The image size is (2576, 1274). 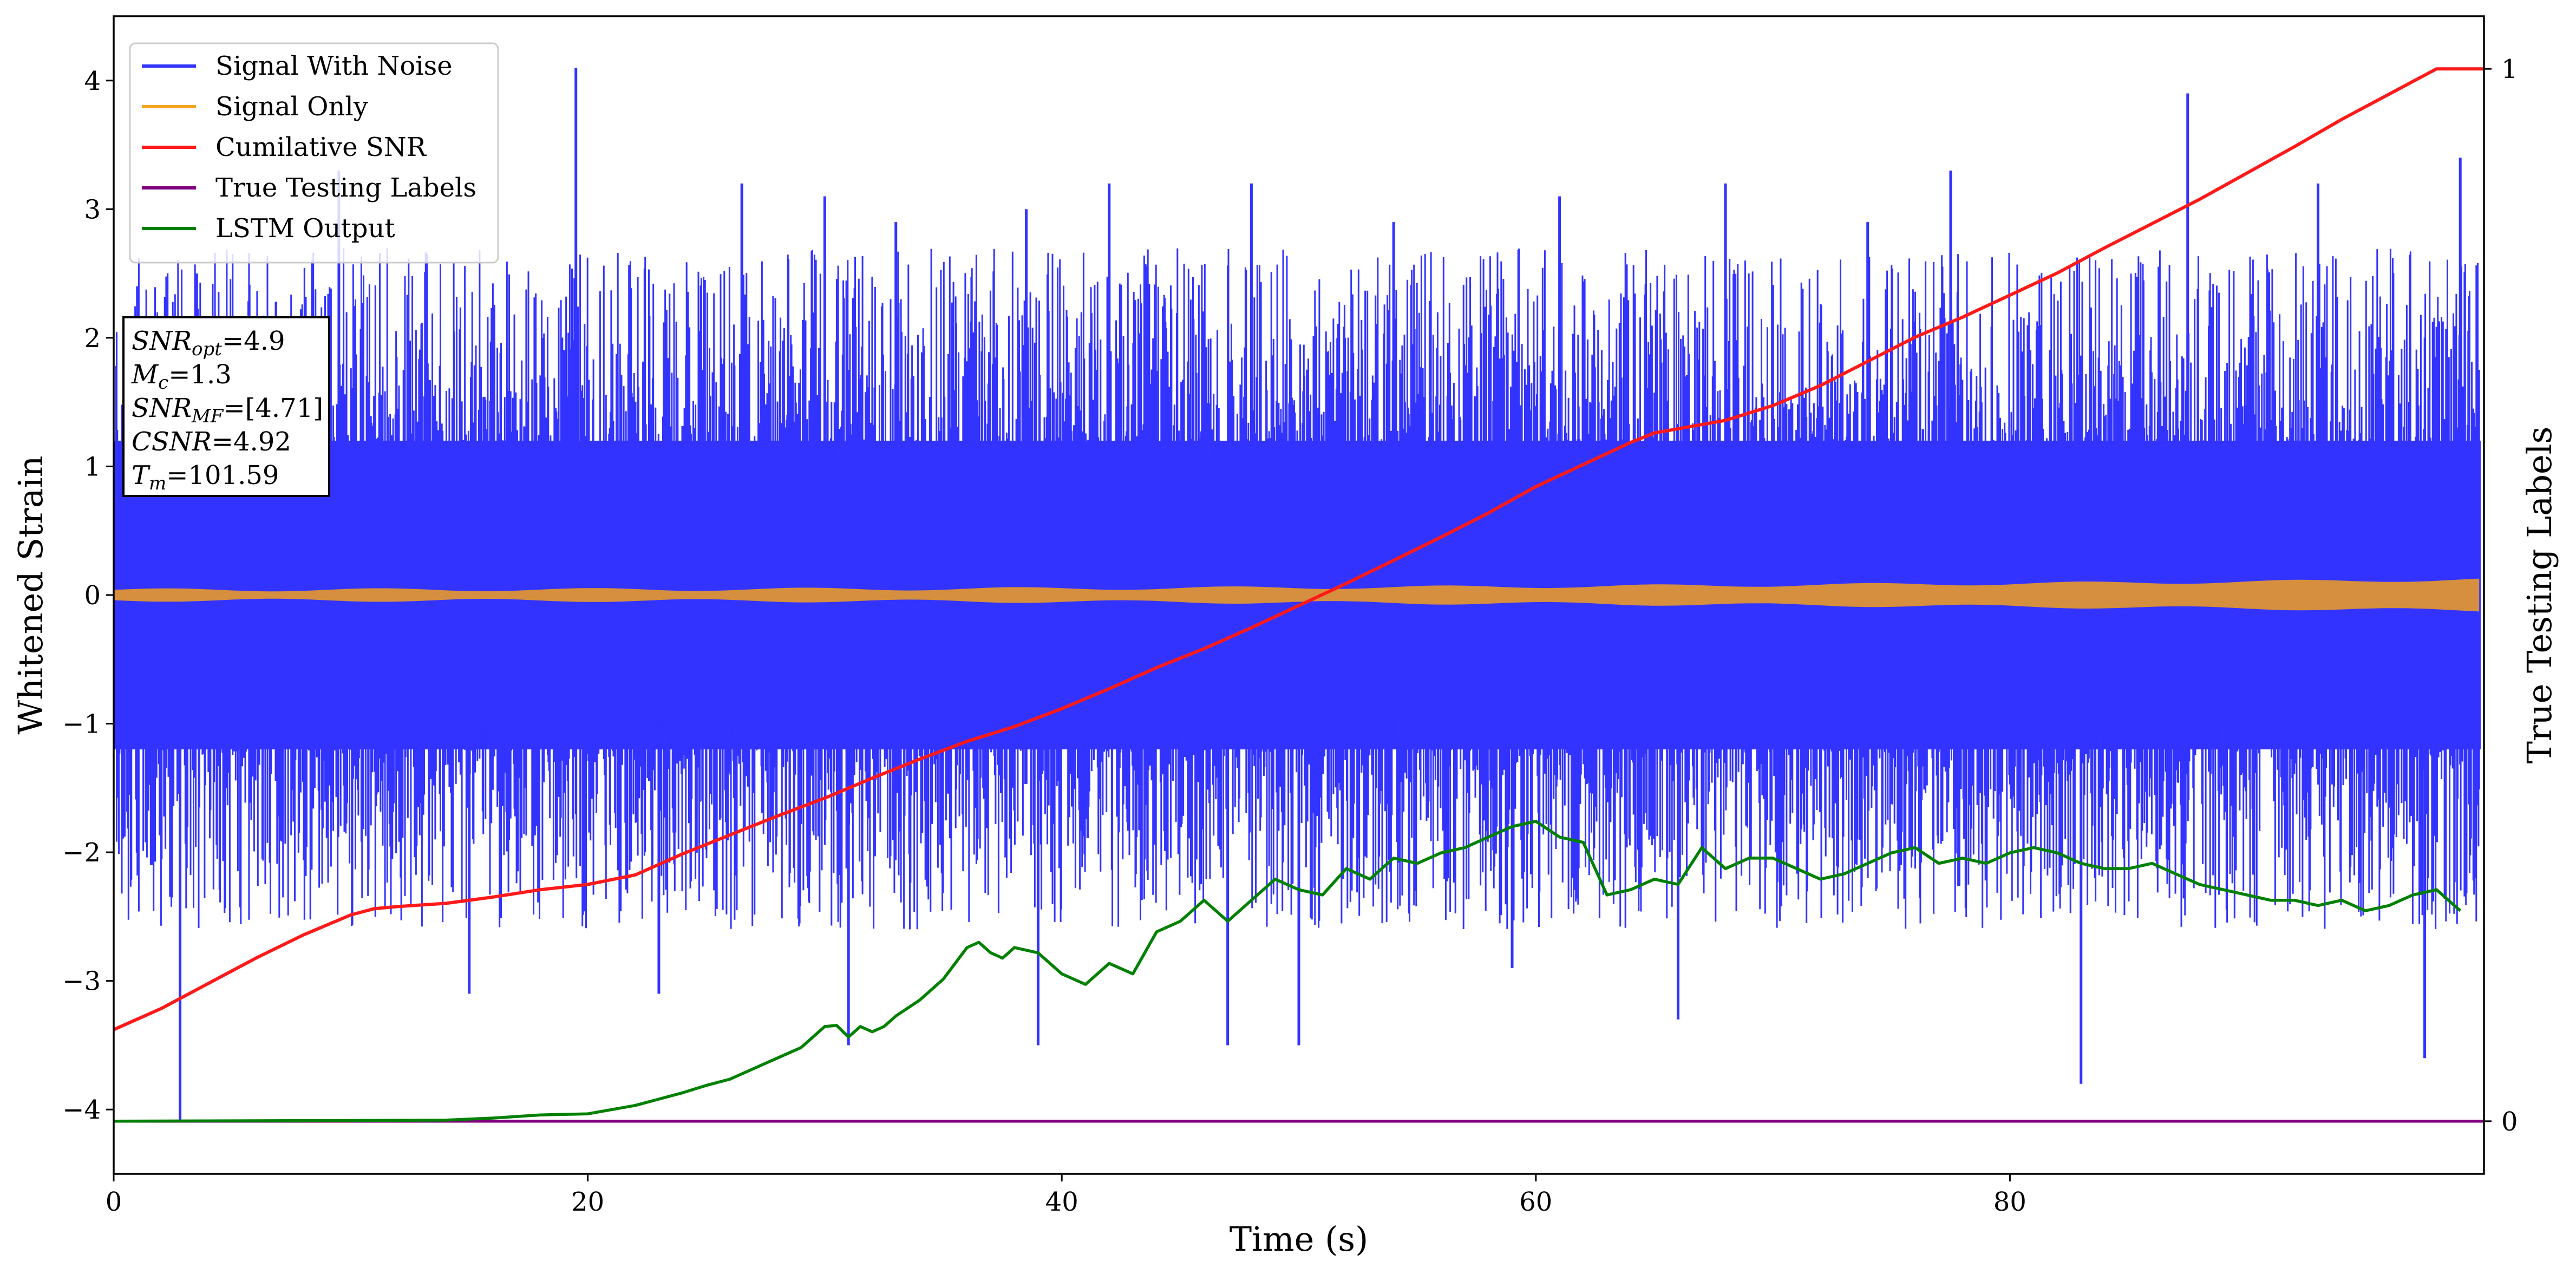 I want to click on y-tick-label: 3, so click(x=92, y=209).